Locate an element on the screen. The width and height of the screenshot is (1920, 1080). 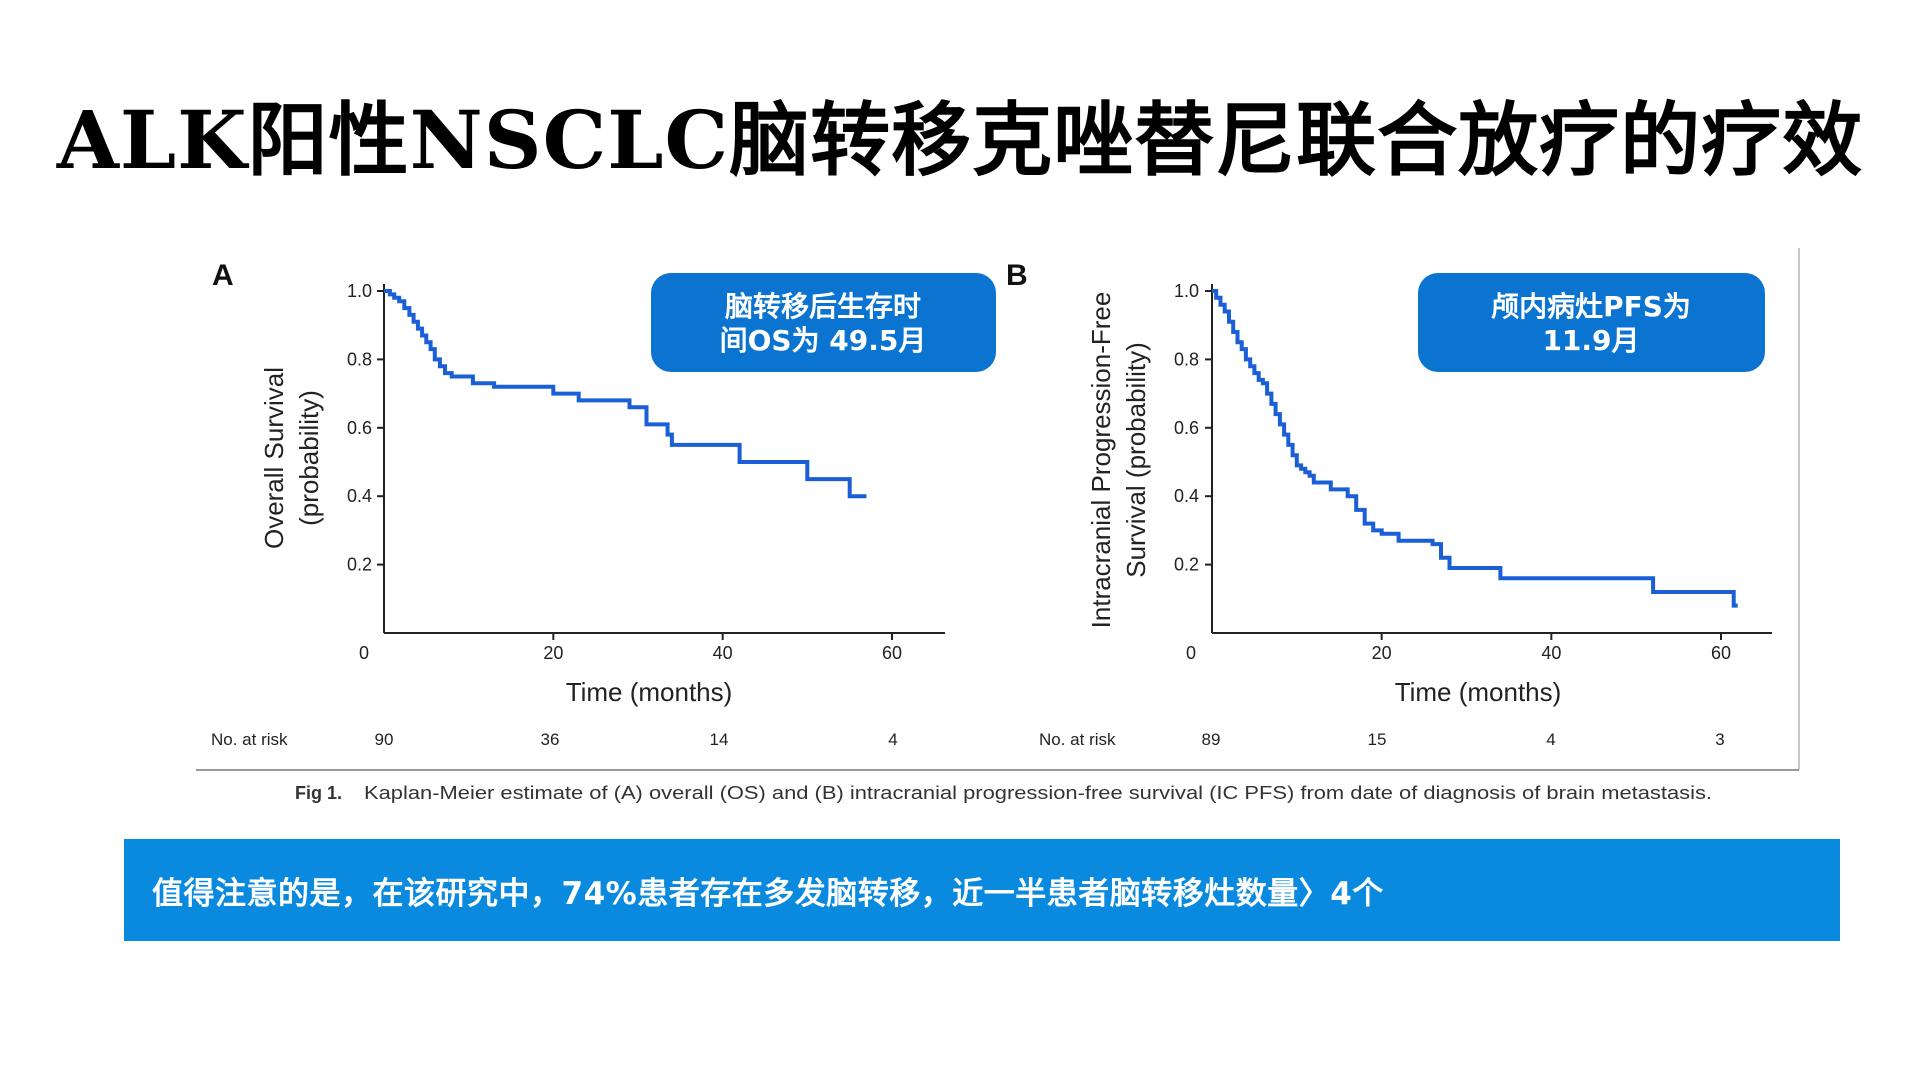
panel-a-y-tick-label: 0.6 is located at coordinates (359, 428).